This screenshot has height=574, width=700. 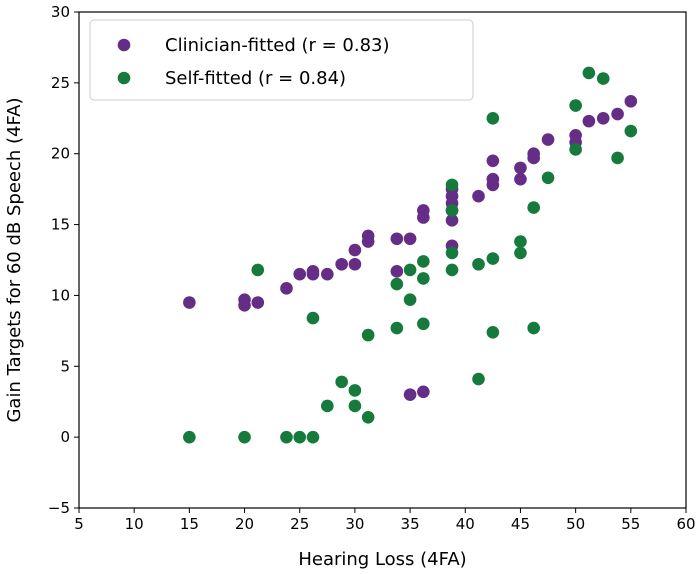 I want to click on legend-box, so click(x=281, y=60).